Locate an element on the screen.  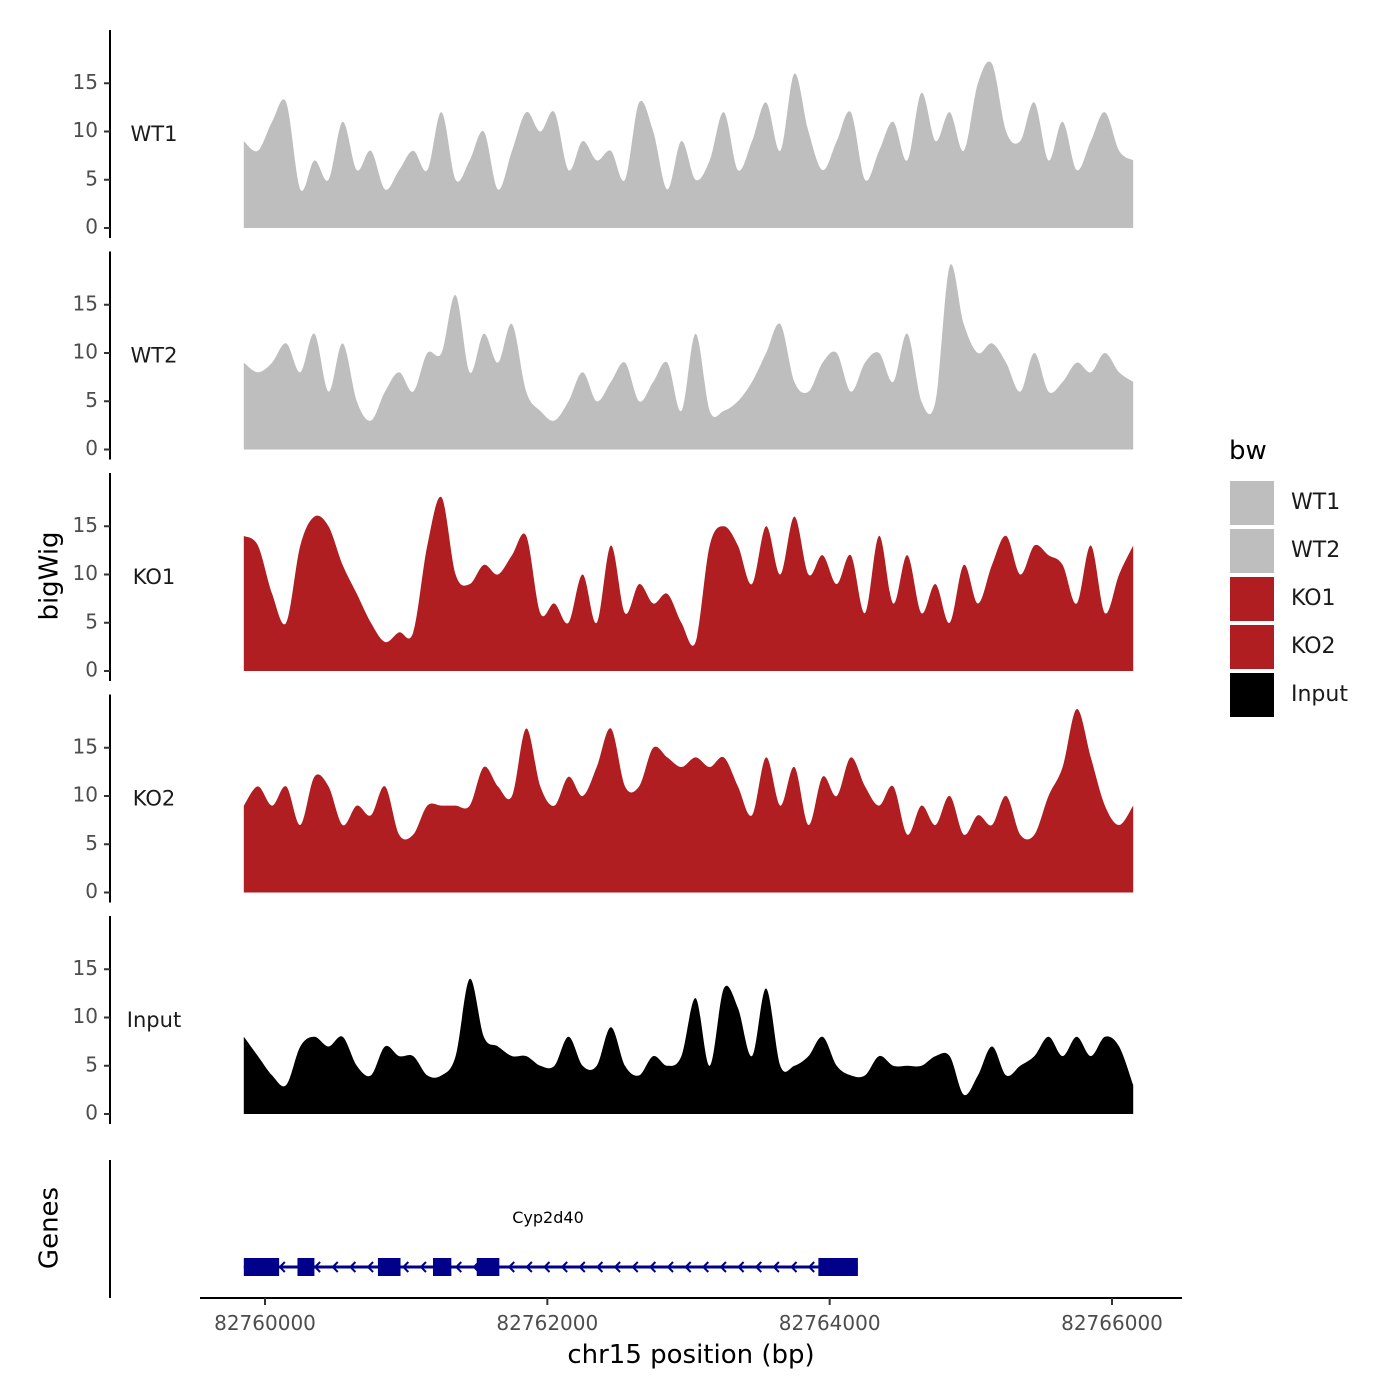
track-label-ko1: KO1 is located at coordinates (154, 577).